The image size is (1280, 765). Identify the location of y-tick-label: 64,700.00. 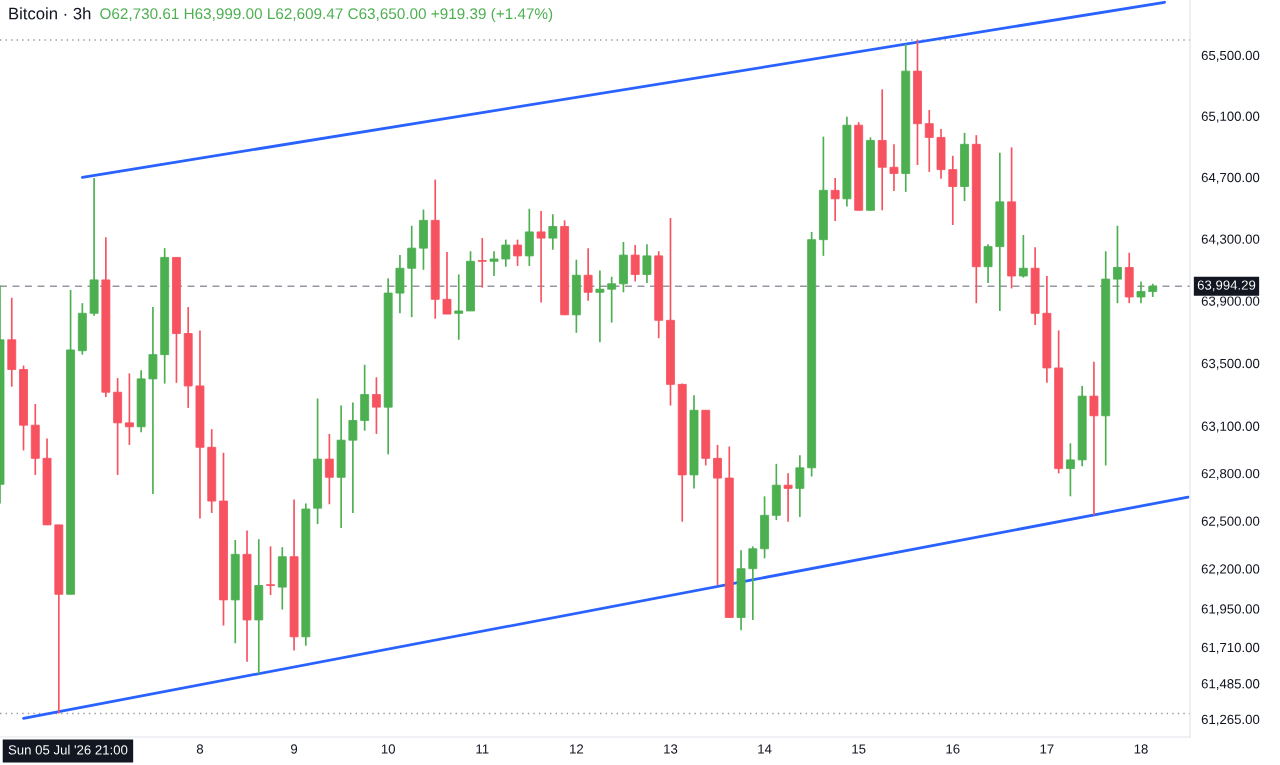
(1230, 178).